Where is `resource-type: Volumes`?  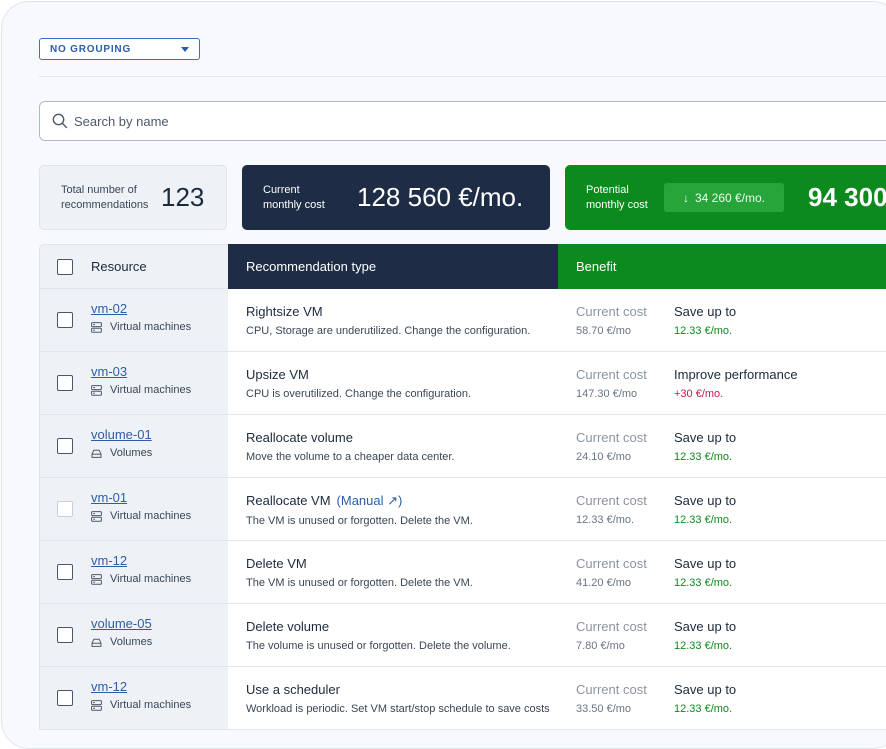
resource-type: Volumes is located at coordinates (121, 453).